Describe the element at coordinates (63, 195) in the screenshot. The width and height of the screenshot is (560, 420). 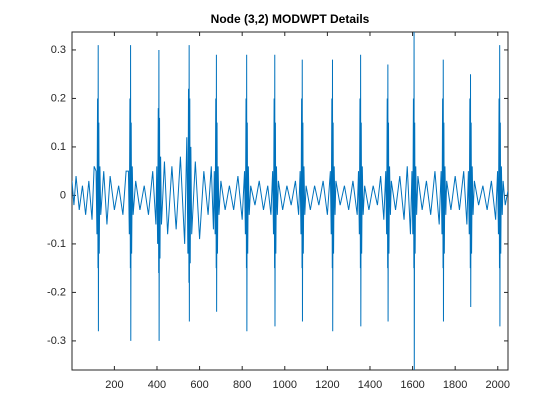
I see `y-tick-label: 0` at that location.